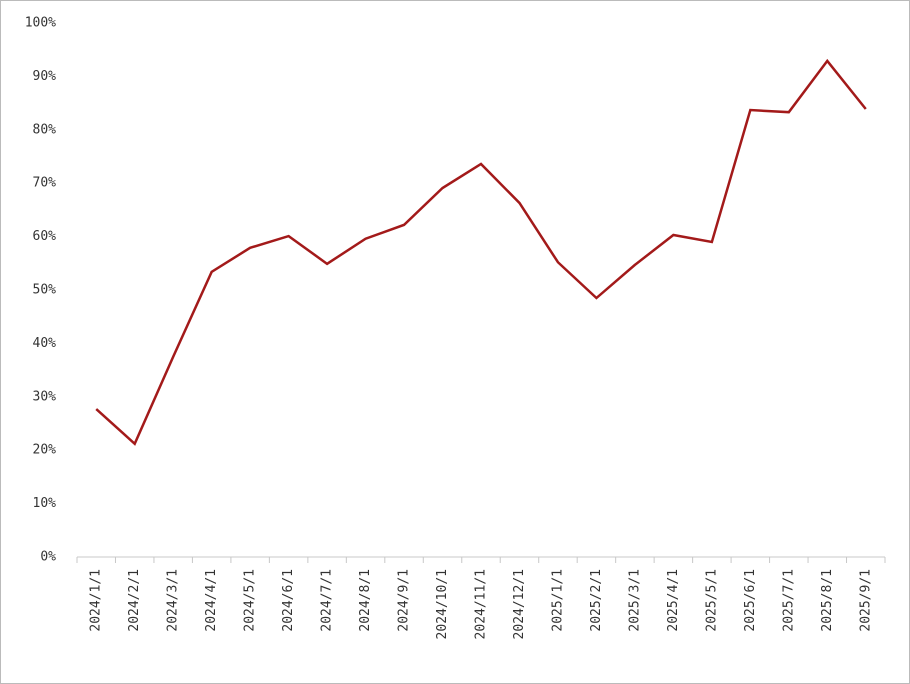  What do you see at coordinates (48, 557) in the screenshot?
I see `y-tick-label: 0%` at bounding box center [48, 557].